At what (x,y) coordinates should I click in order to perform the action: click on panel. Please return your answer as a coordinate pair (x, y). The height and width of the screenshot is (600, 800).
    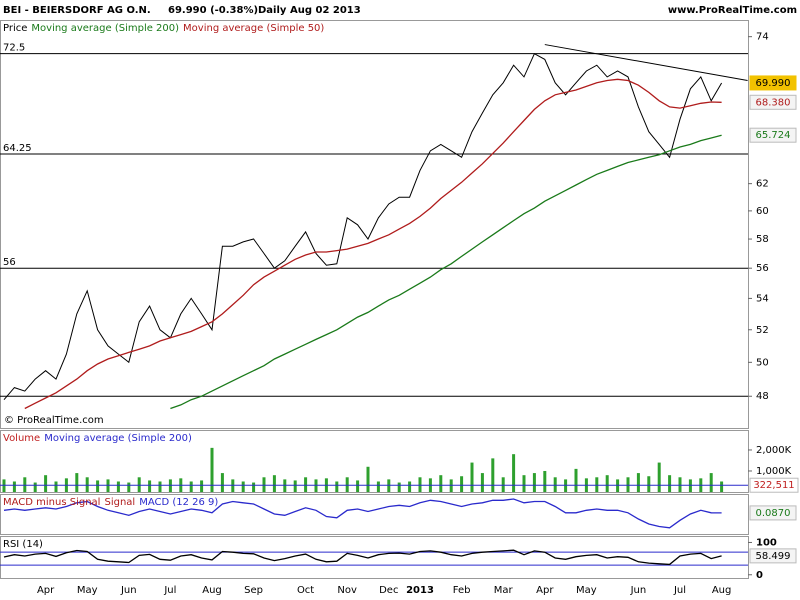
    Looking at the image, I should click on (374, 557).